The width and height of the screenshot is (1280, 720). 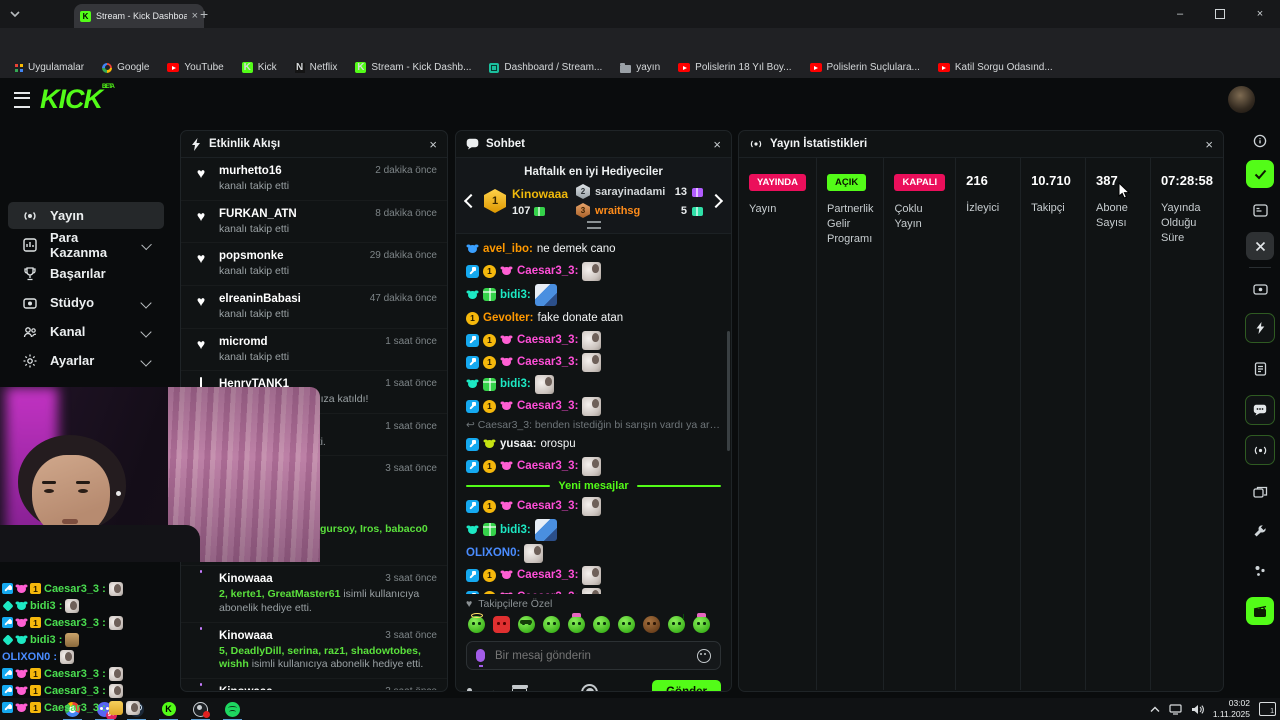 I want to click on taskbar-clock: 03:02 1.11.2025, so click(x=1231, y=708).